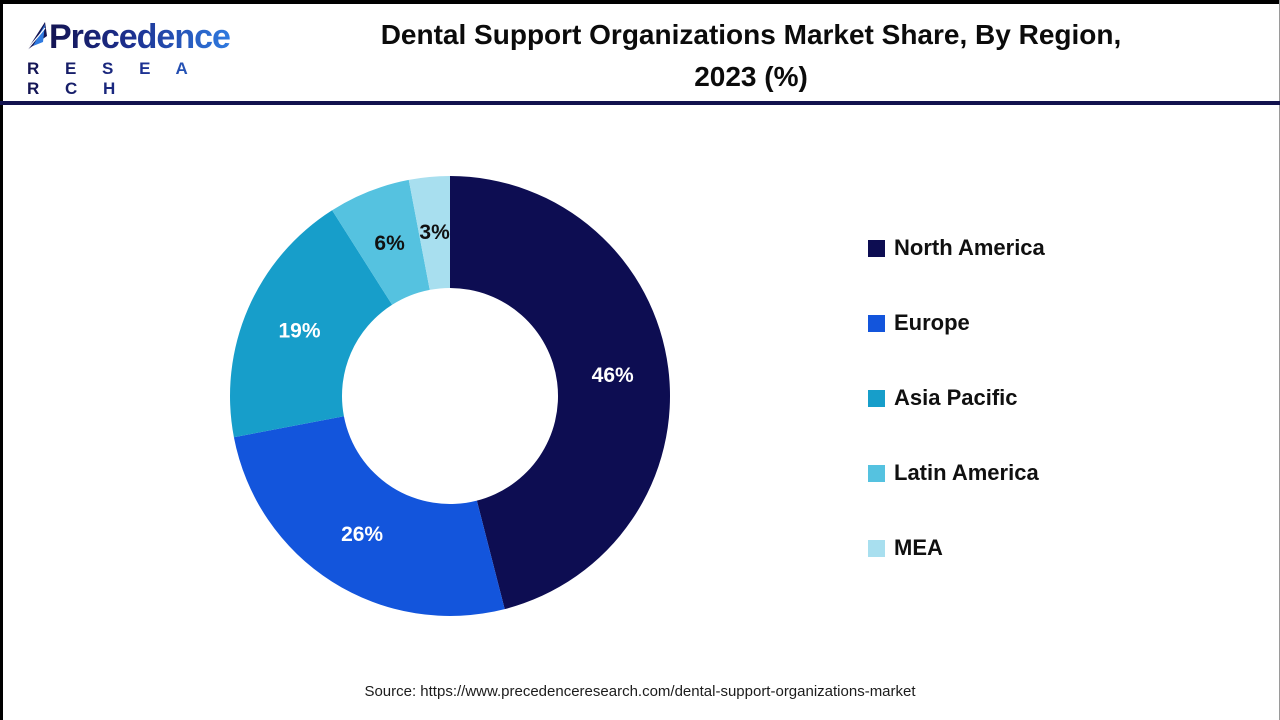  I want to click on donut-slice-europe, so click(369, 516).